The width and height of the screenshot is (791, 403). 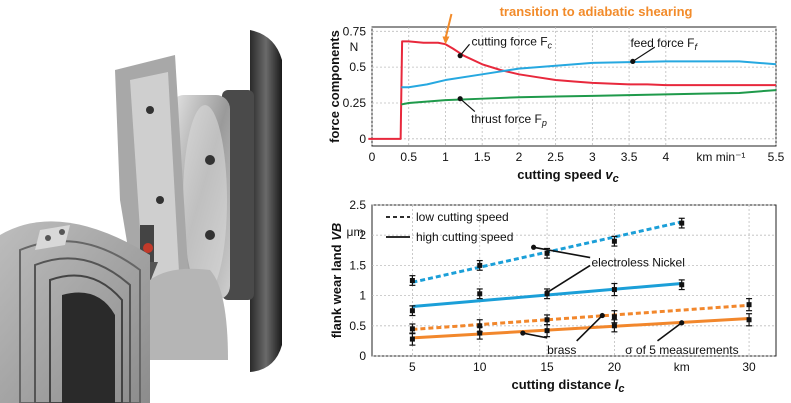 I want to click on nickel-lower-leader, so click(x=568, y=279).